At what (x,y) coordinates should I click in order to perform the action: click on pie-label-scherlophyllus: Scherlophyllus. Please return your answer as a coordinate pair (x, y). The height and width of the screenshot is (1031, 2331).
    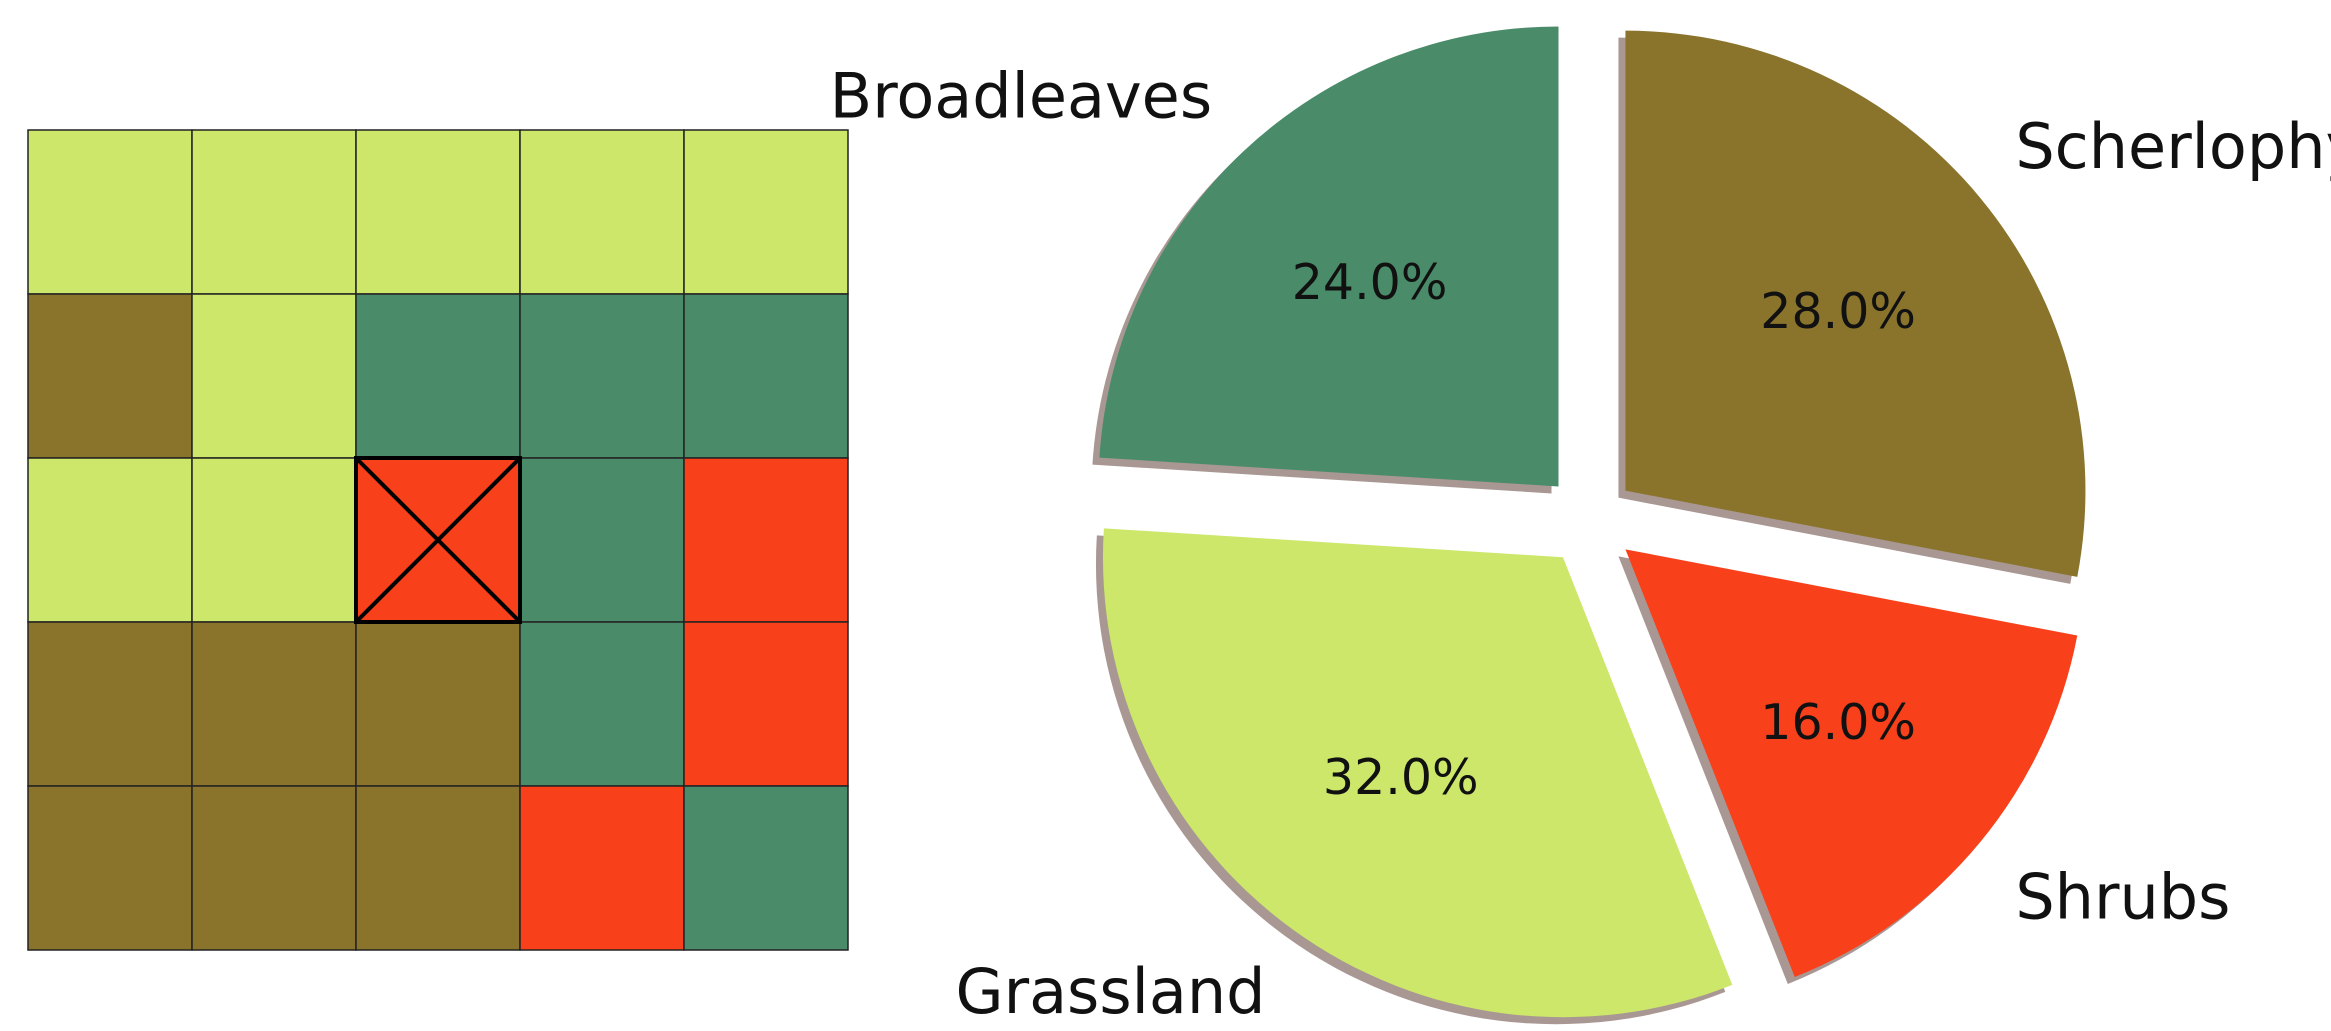
    Looking at the image, I should click on (2173, 146).